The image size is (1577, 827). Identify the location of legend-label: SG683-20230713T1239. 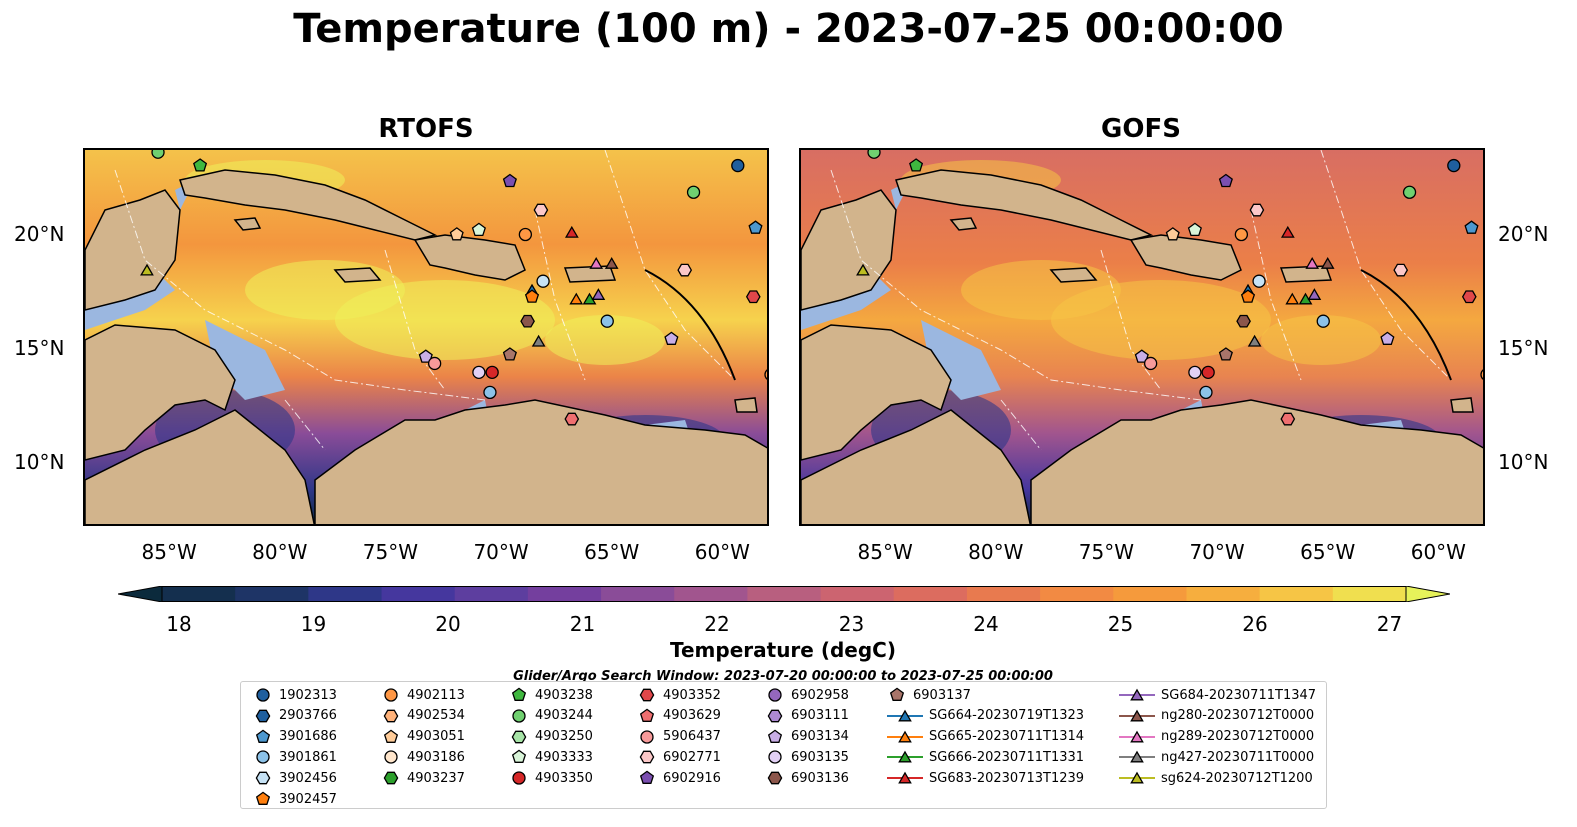
(1007, 778).